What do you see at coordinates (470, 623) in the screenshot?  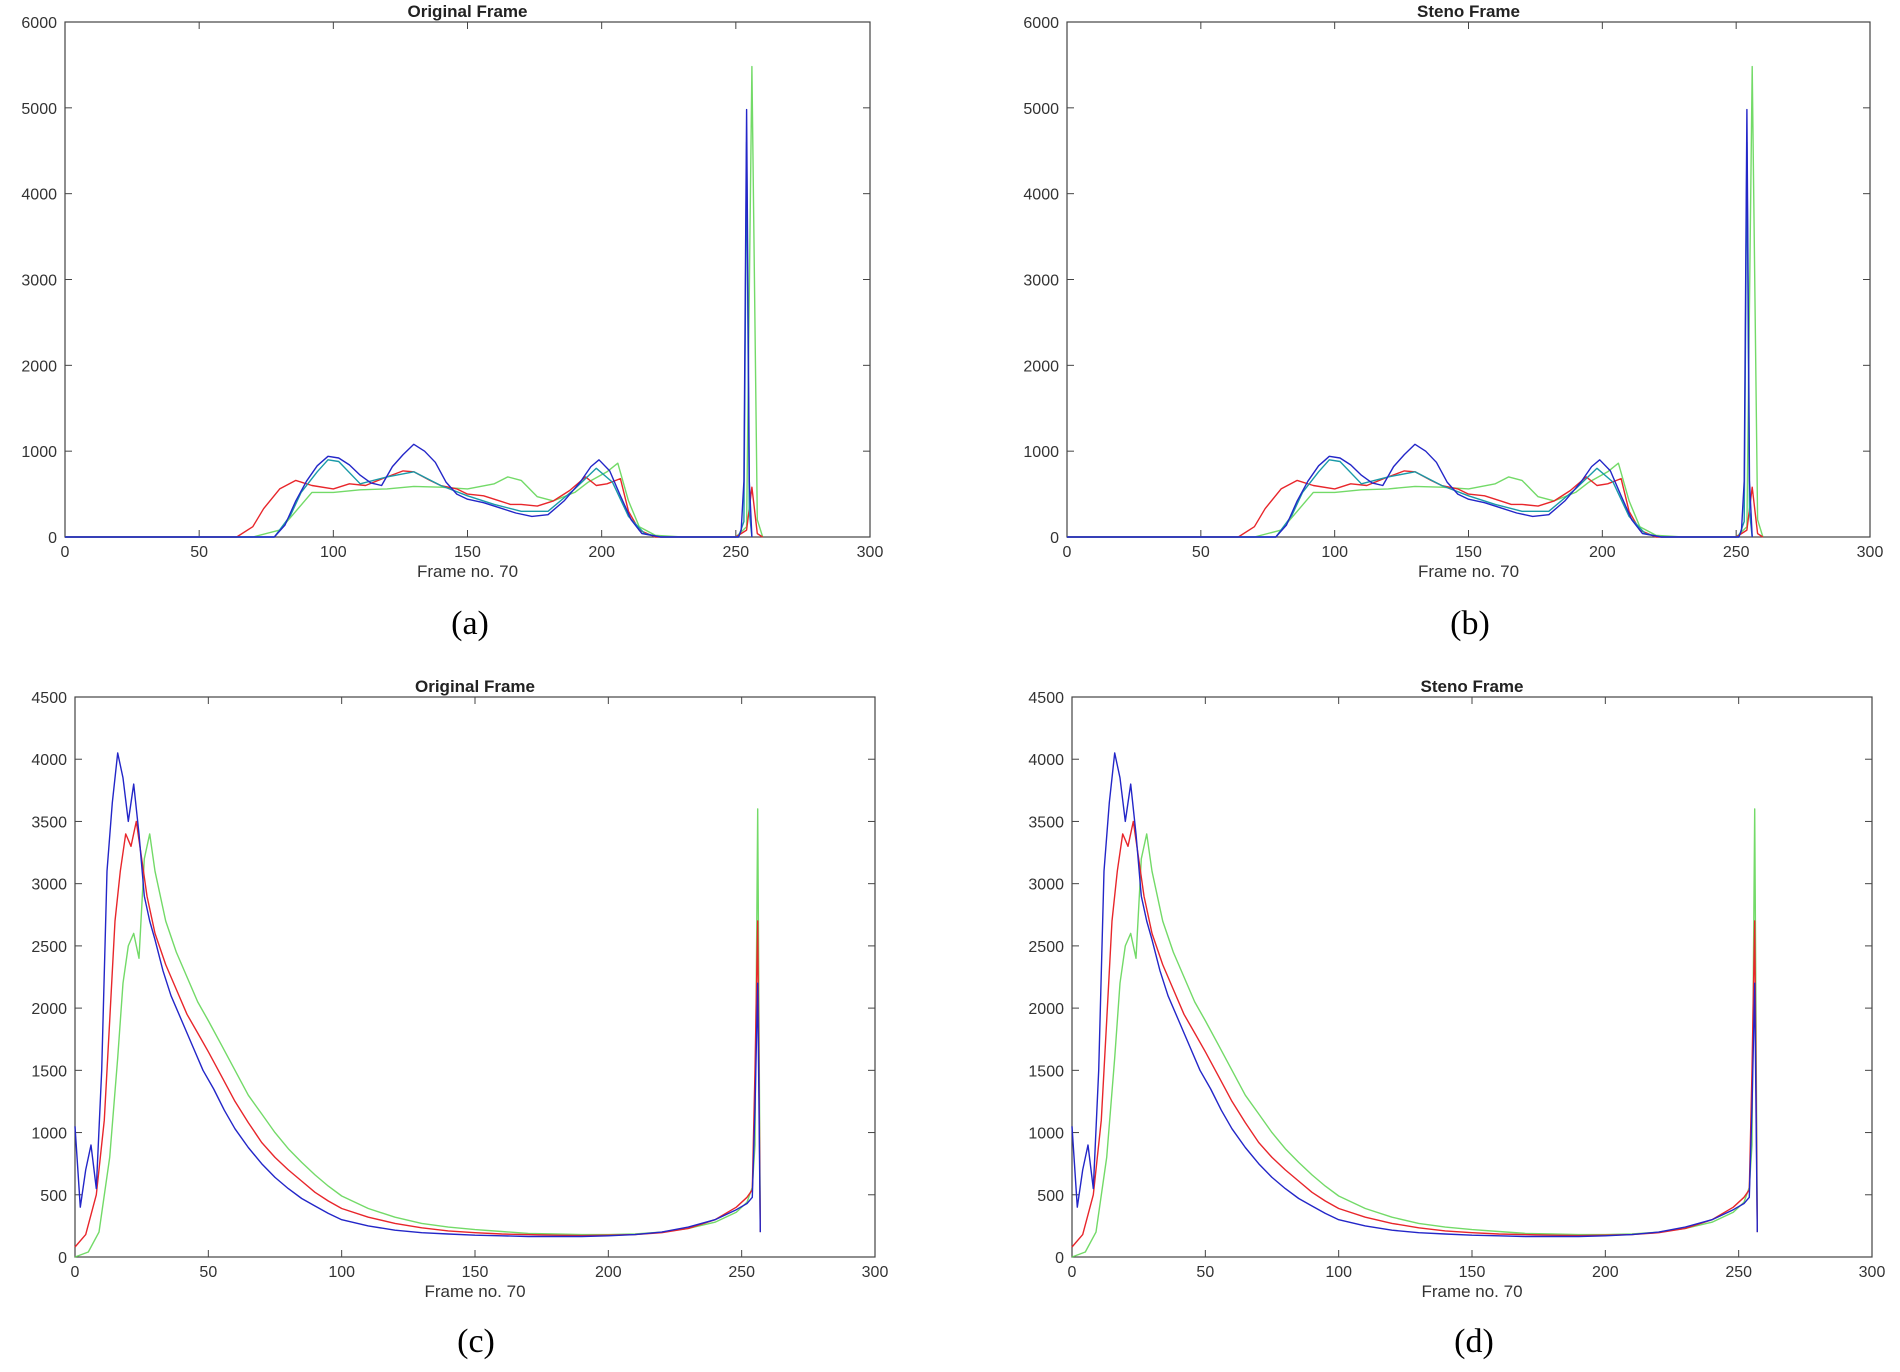 I see `caption-a: (a)` at bounding box center [470, 623].